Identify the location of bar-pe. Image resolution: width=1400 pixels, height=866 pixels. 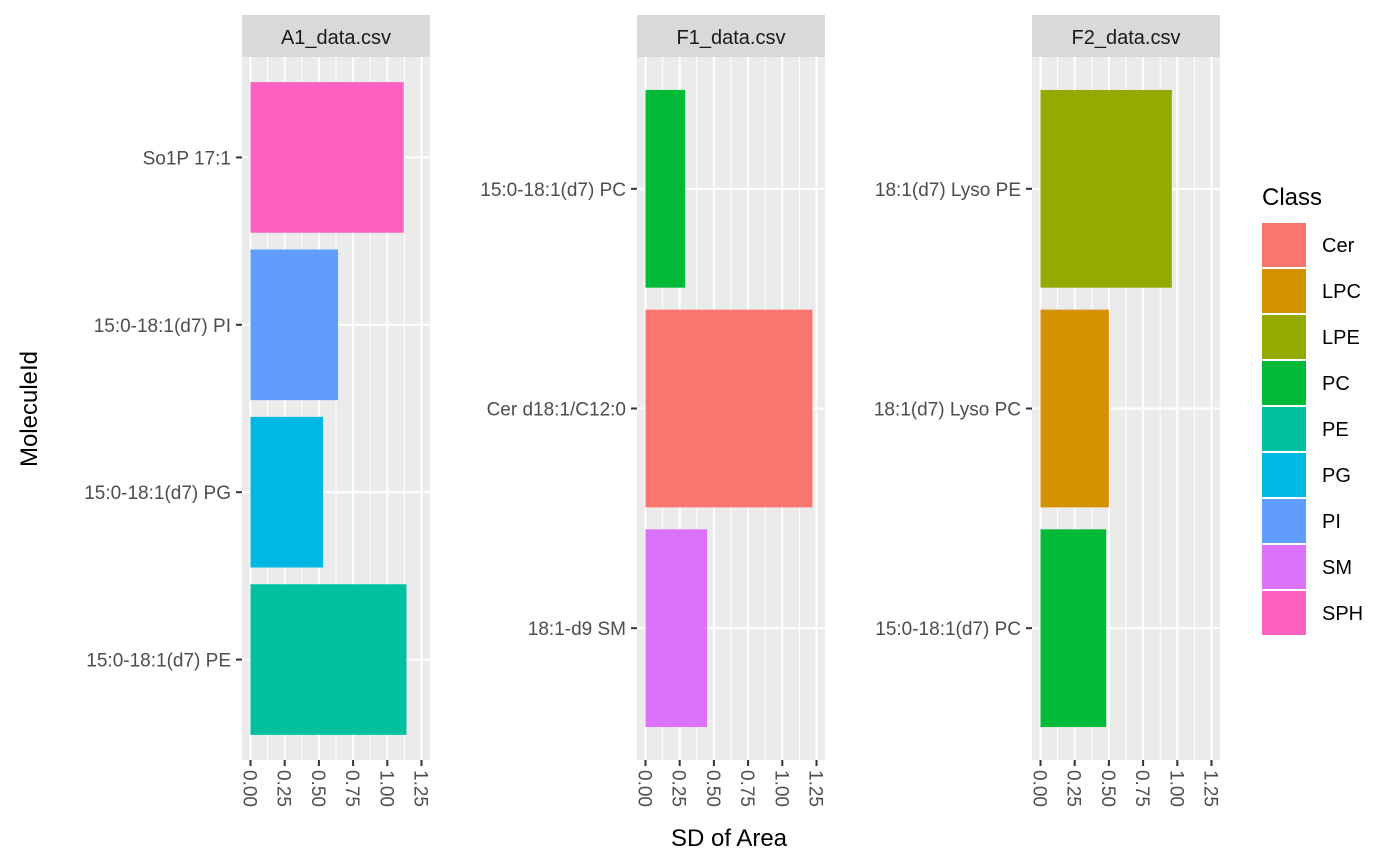
(328, 659).